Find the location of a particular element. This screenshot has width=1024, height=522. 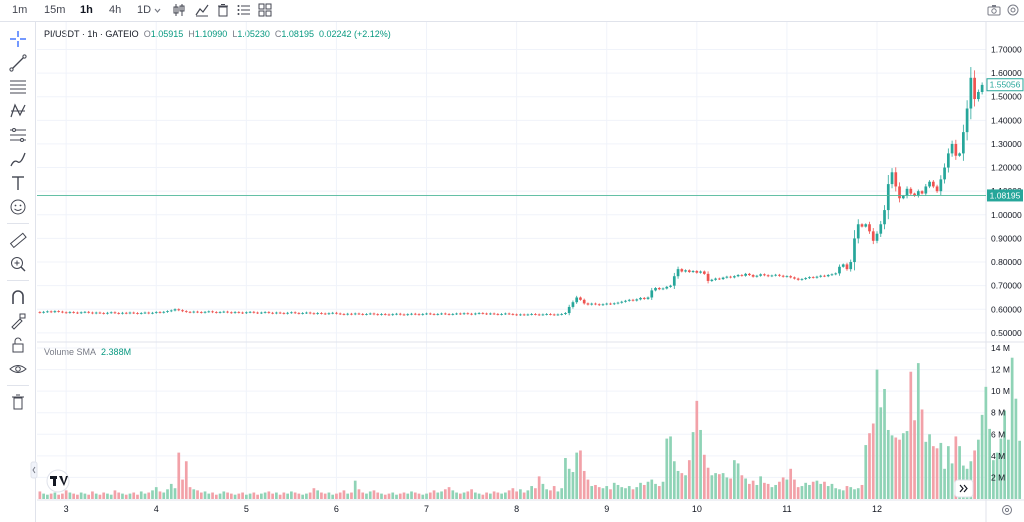

lock-icon is located at coordinates (18, 345).